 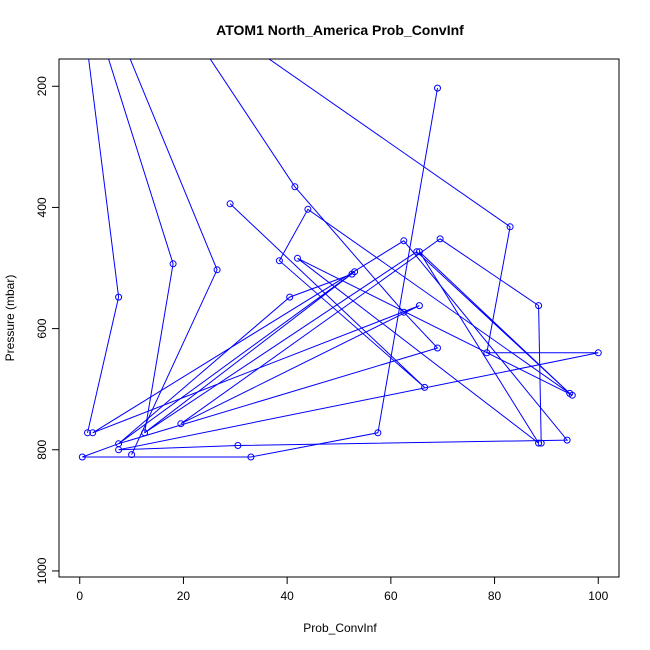 I want to click on y-axis: 200 400 600 800 1000, so click(x=47, y=330).